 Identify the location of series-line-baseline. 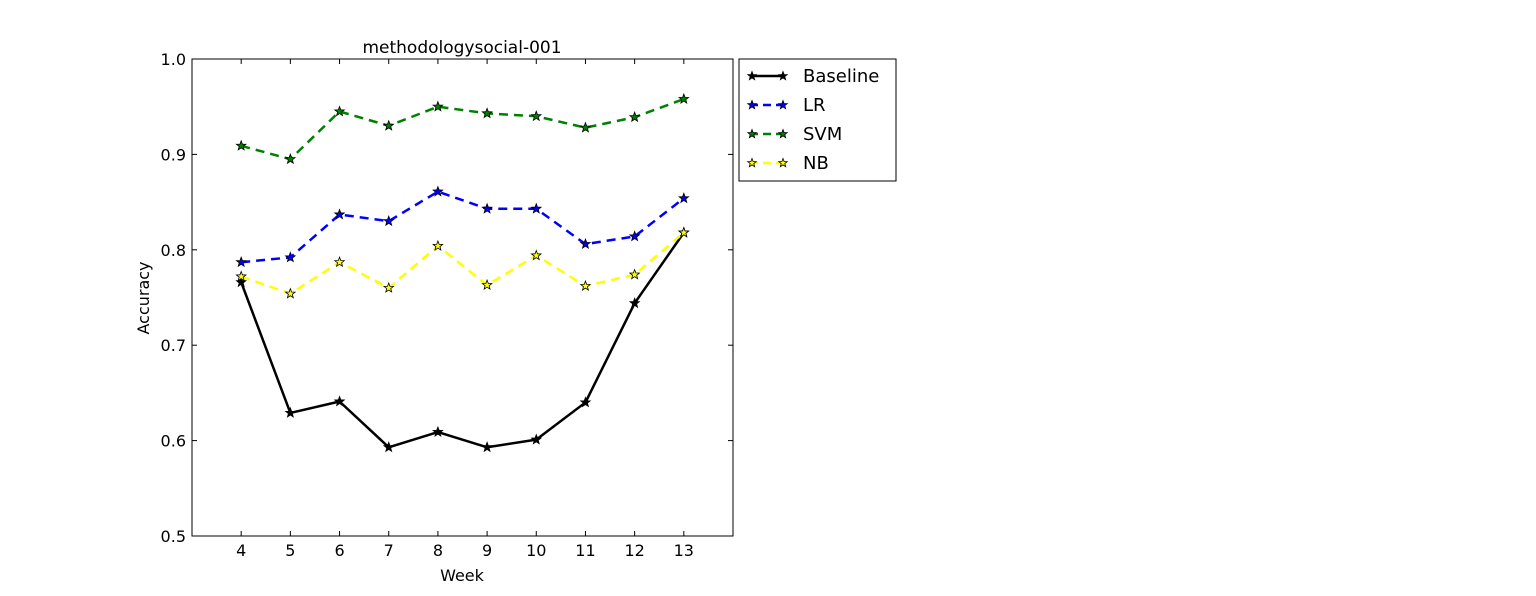
(462, 340).